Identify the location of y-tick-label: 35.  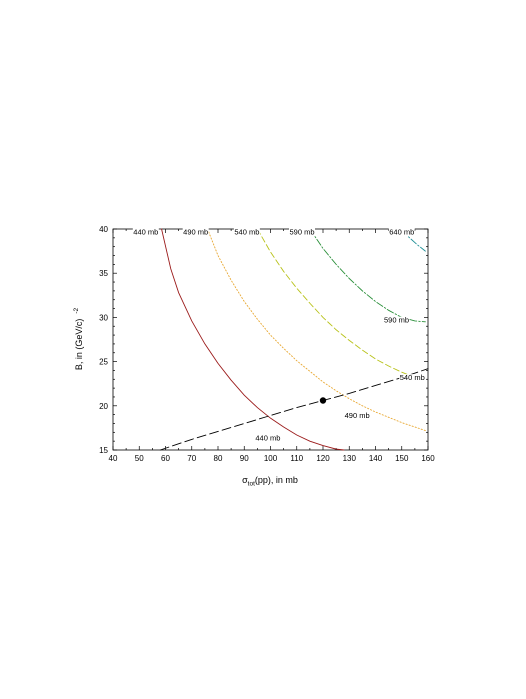
(103, 273).